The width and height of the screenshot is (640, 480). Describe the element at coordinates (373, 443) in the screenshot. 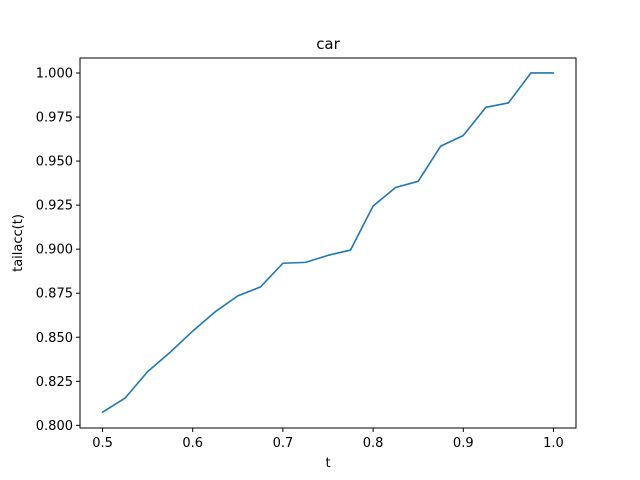

I see `x-tick-label: 0.8` at that location.